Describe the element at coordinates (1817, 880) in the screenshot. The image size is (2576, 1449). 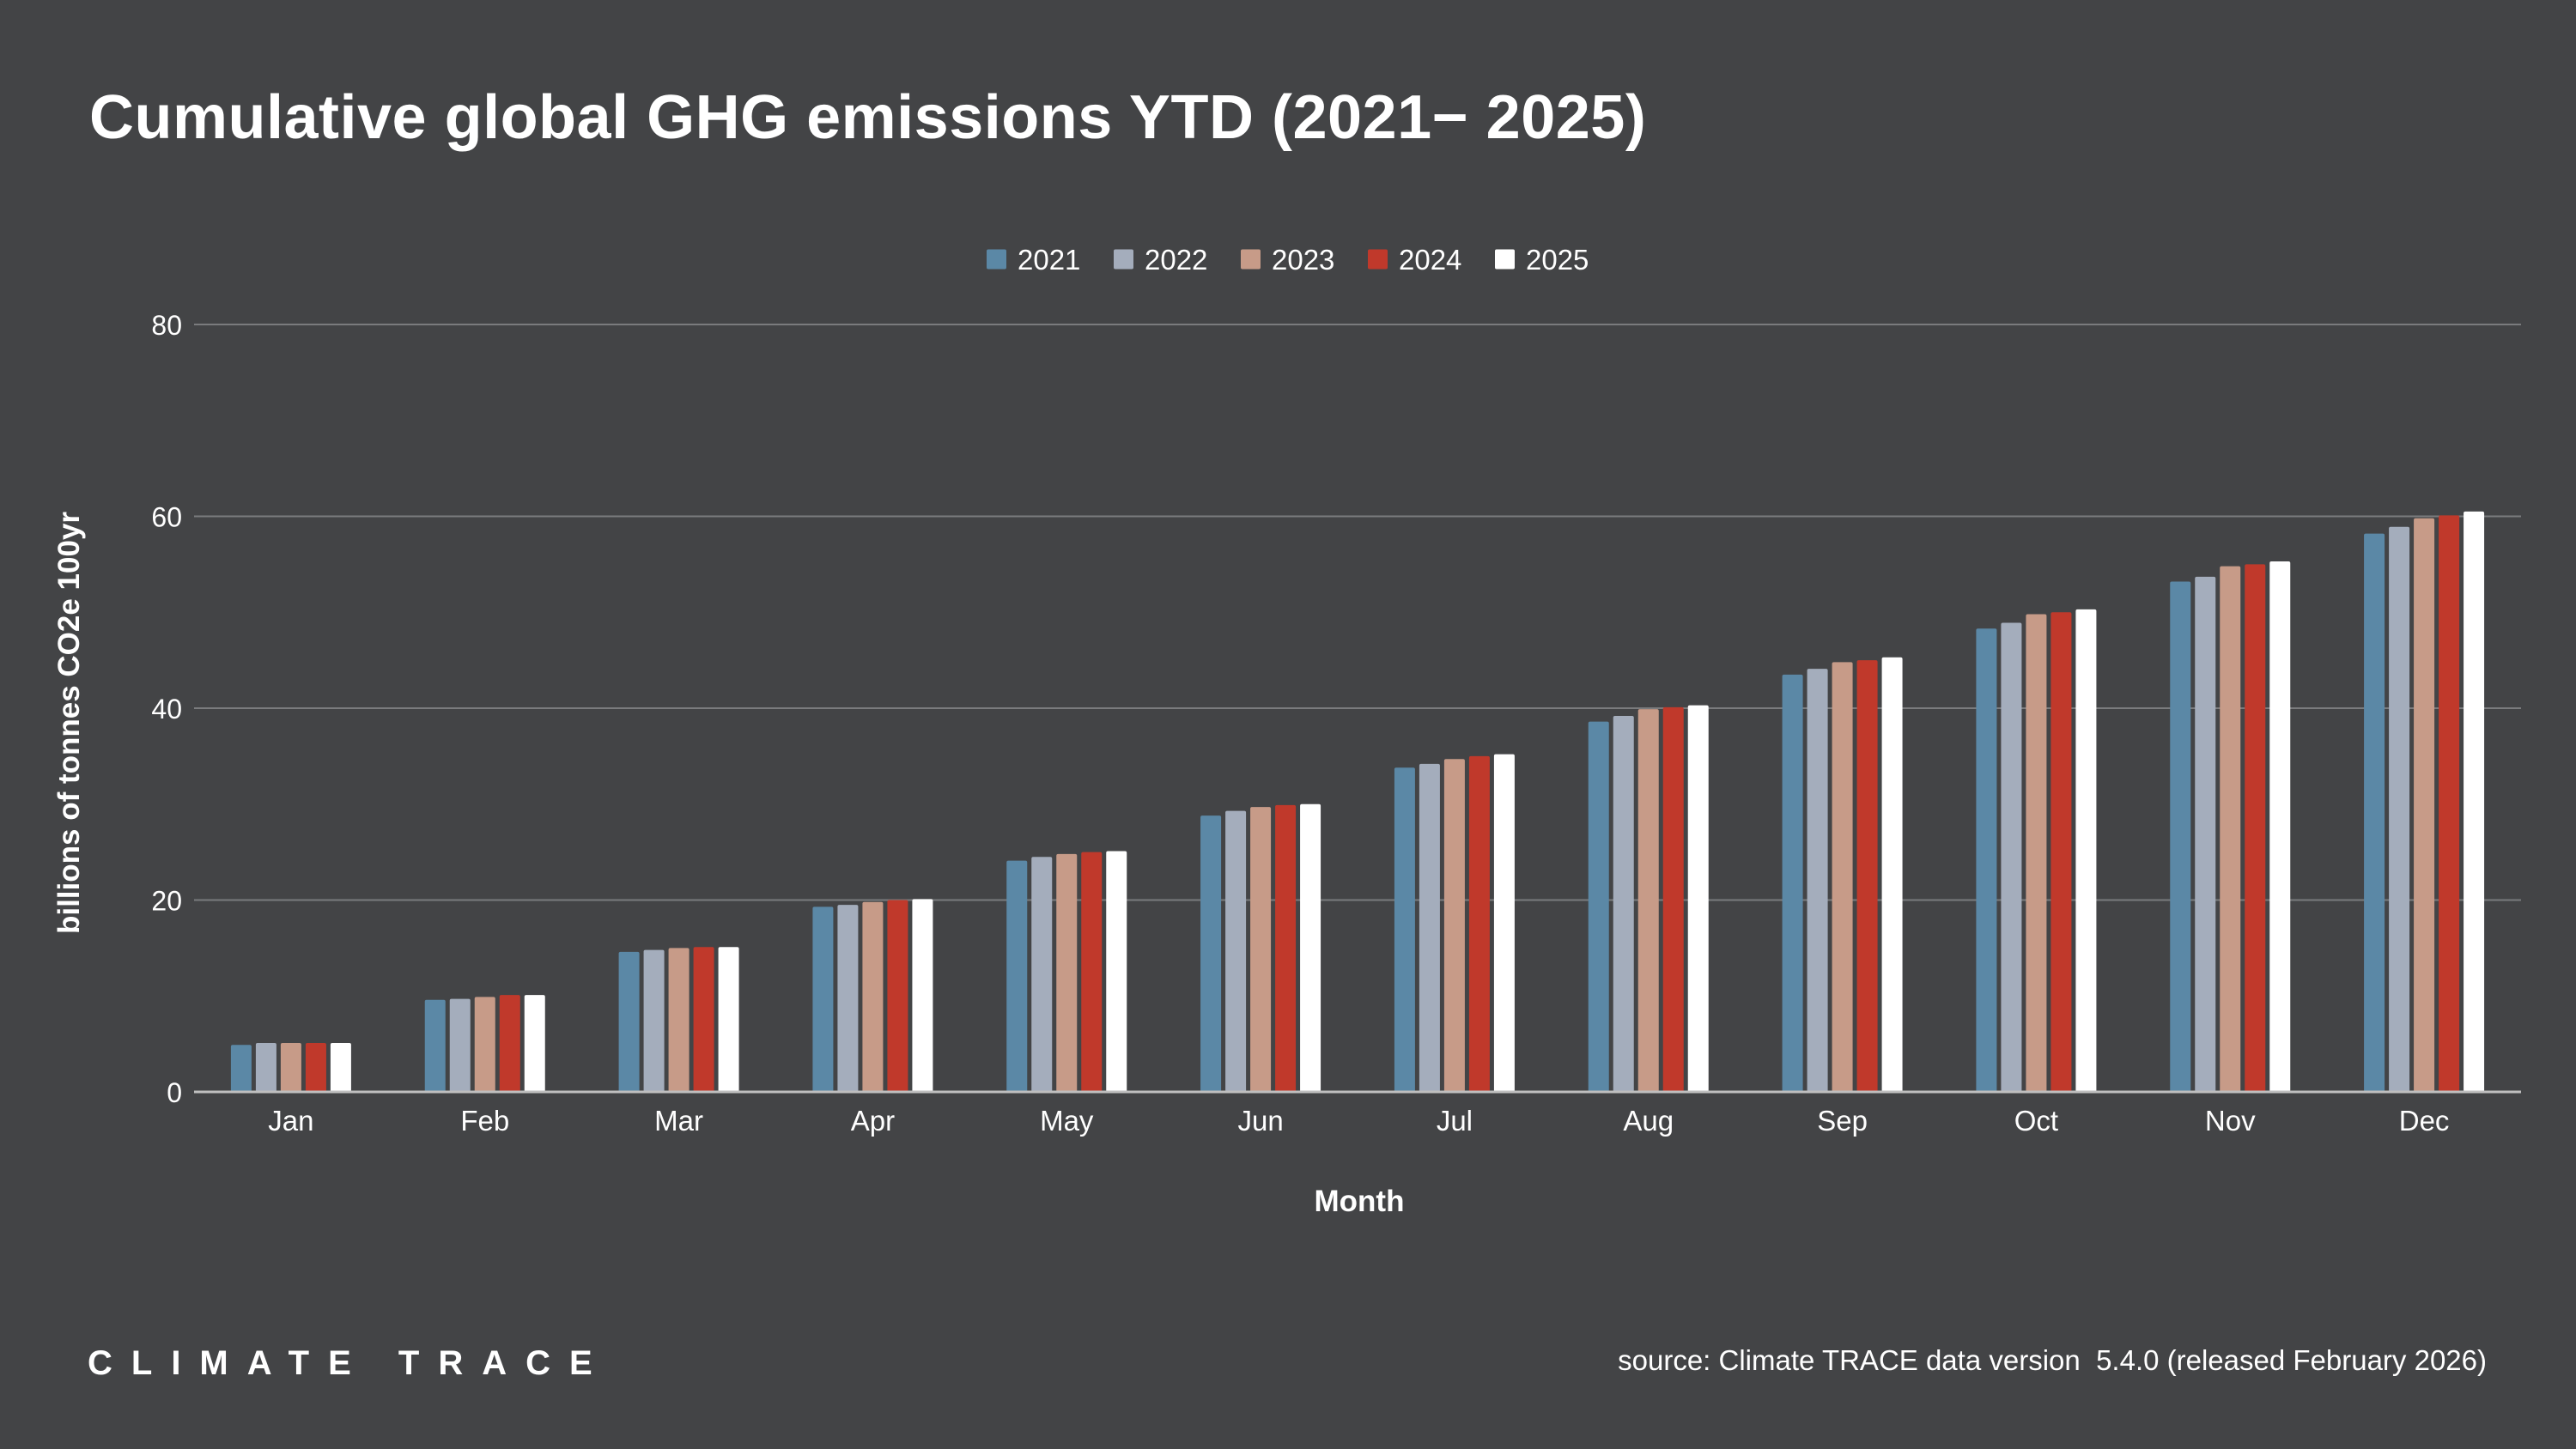
I see `bar-2022-sep` at that location.